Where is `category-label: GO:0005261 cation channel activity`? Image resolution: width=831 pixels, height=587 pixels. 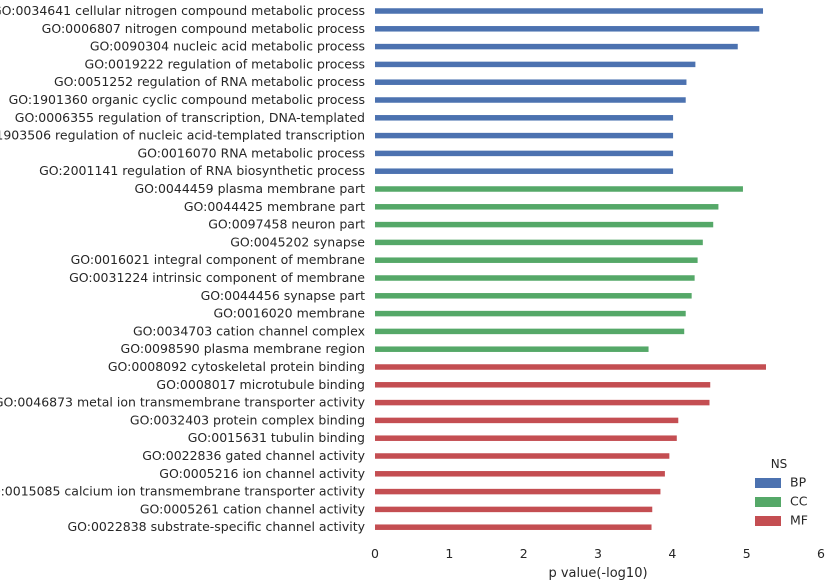
category-label: GO:0005261 cation channel activity is located at coordinates (253, 508).